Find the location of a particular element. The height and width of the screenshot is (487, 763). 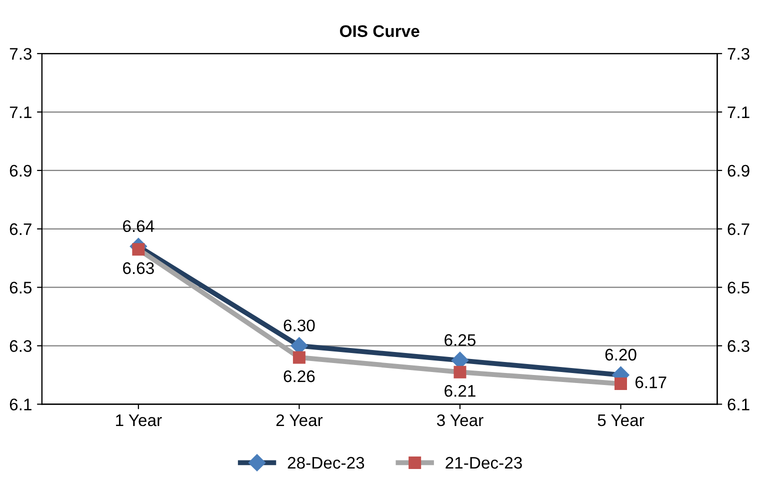

x-tick-label: 2 Year is located at coordinates (299, 420).